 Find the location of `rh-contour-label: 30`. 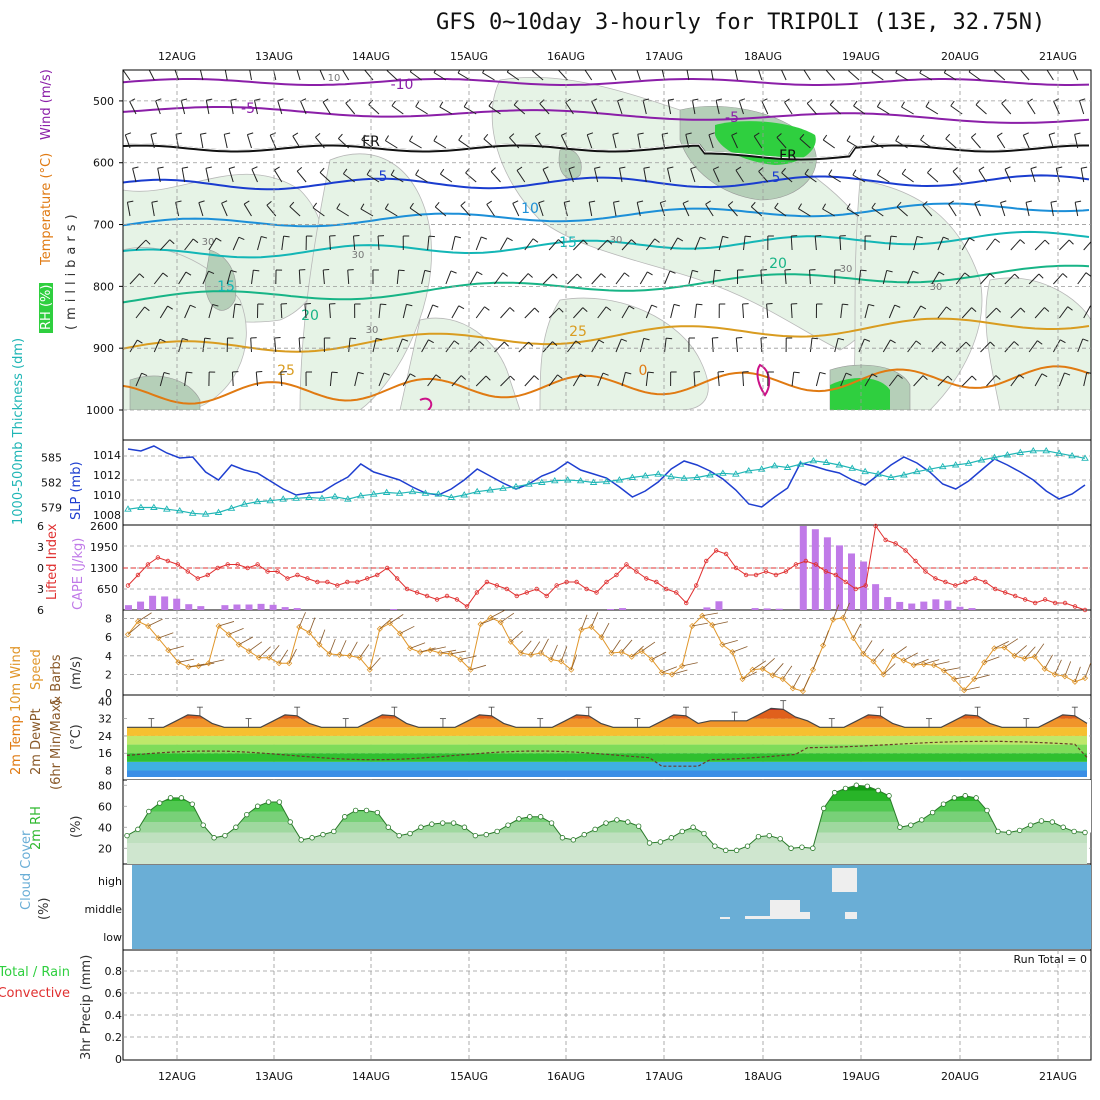

rh-contour-label: 30 is located at coordinates (616, 240).